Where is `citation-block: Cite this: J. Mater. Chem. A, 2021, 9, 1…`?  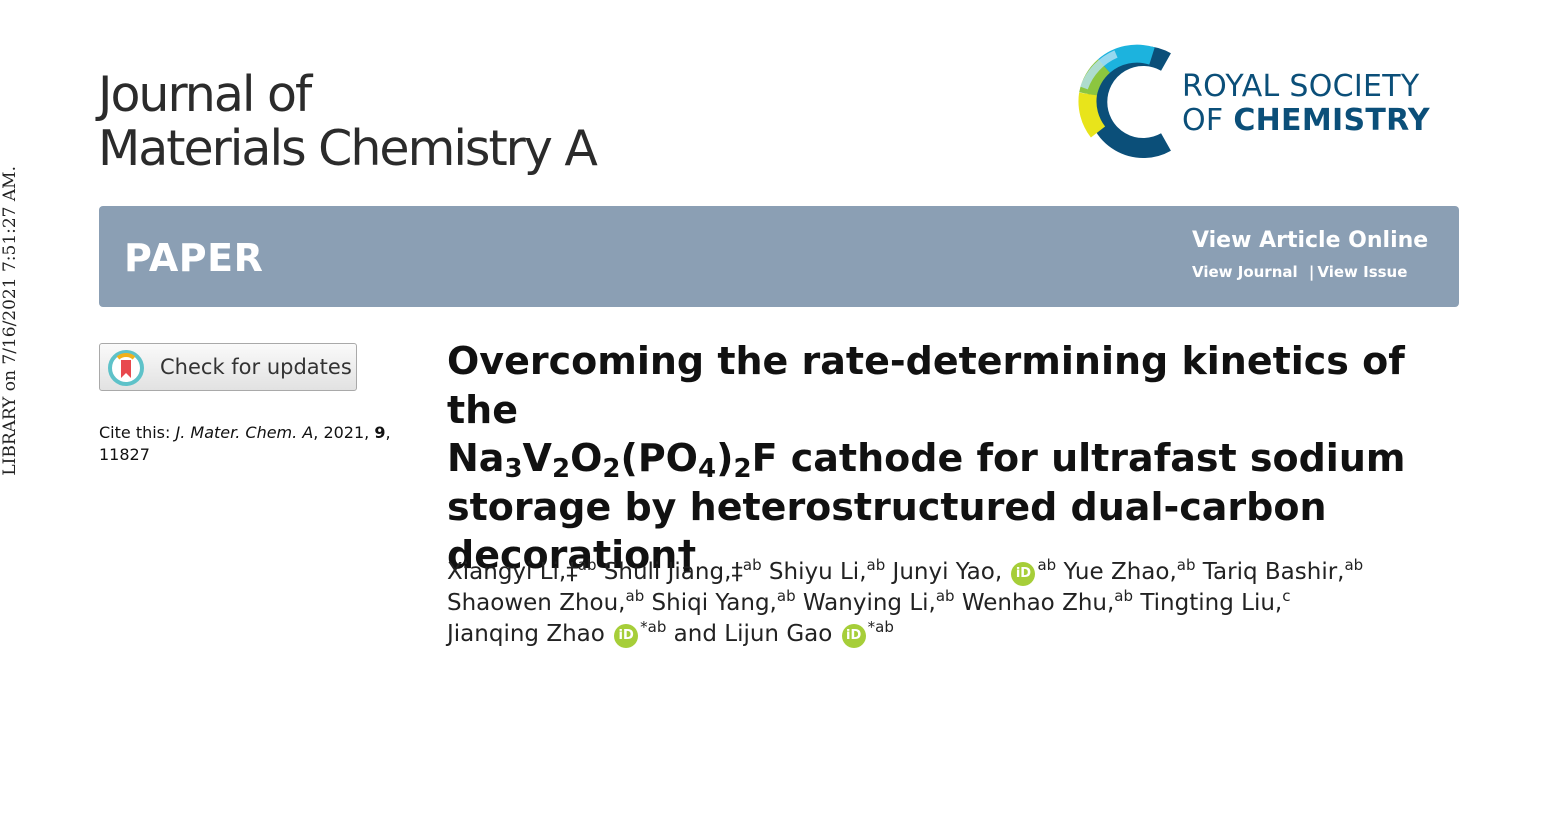 citation-block: Cite this: J. Mater. Chem. A, 2021, 9, 1… is located at coordinates (259, 444).